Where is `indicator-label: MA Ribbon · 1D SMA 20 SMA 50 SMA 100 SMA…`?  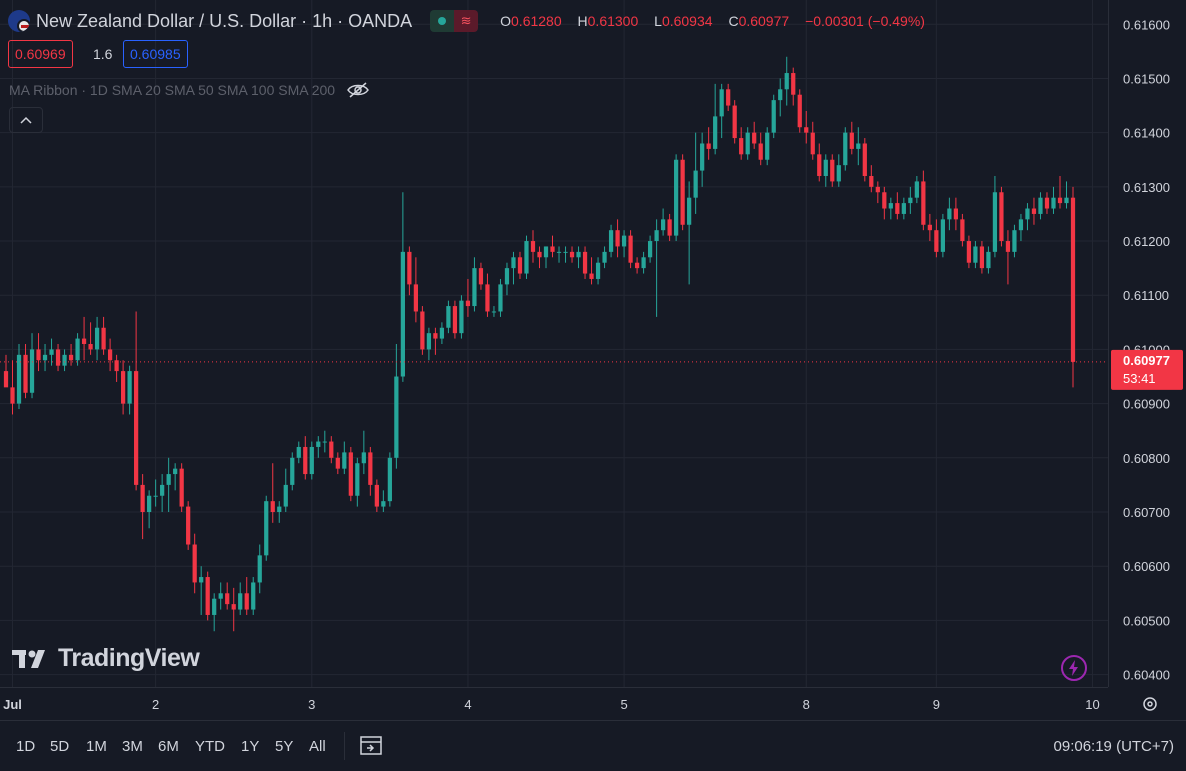 indicator-label: MA Ribbon · 1D SMA 20 SMA 50 SMA 100 SMA… is located at coordinates (172, 90).